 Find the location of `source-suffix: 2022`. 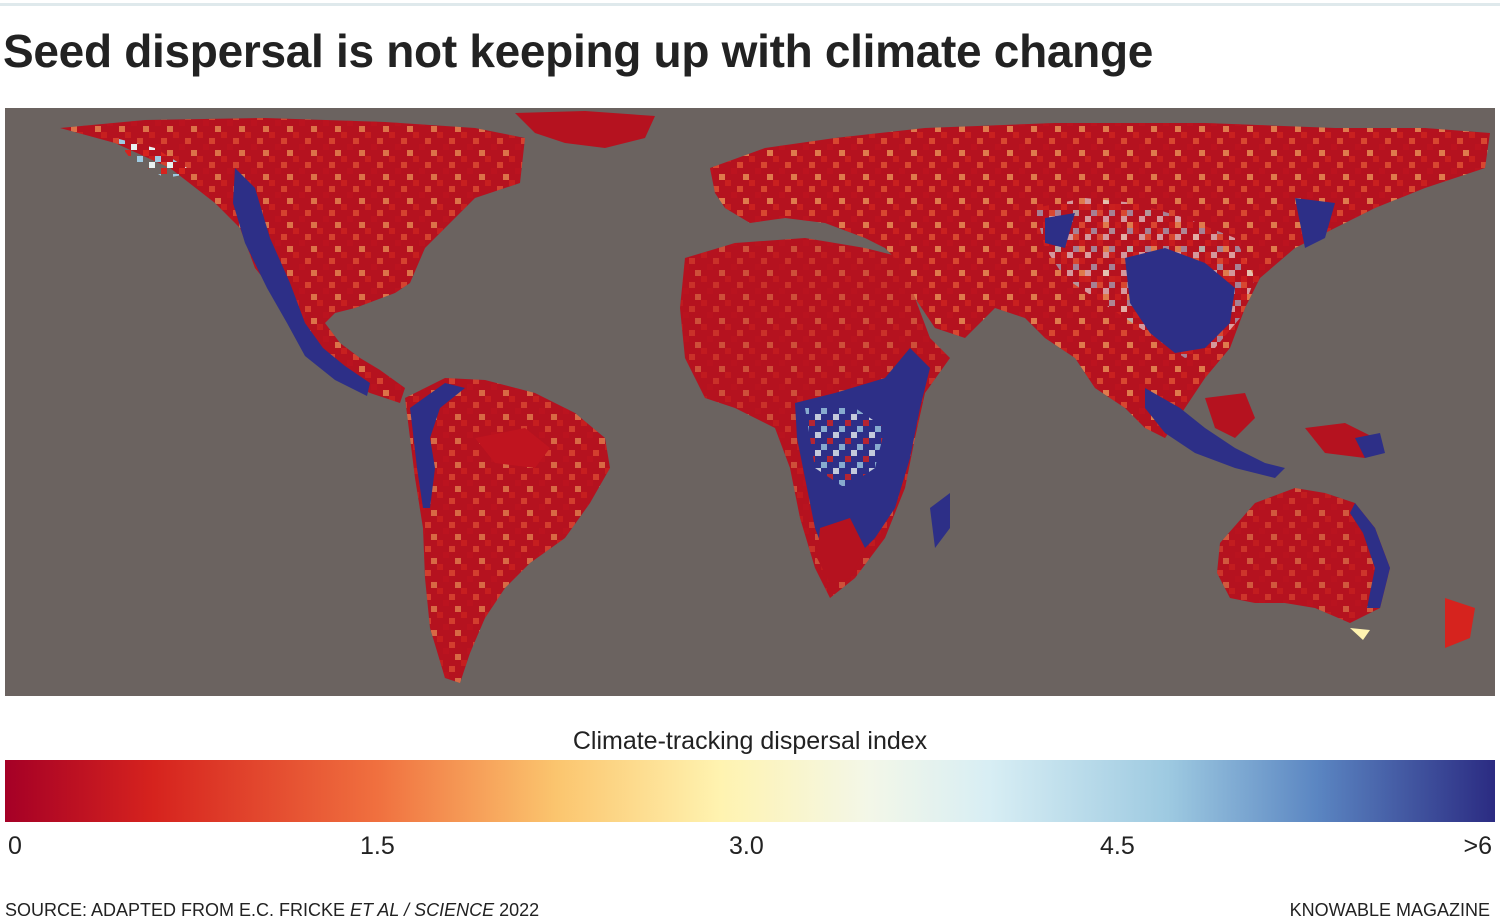

source-suffix: 2022 is located at coordinates (517, 910).